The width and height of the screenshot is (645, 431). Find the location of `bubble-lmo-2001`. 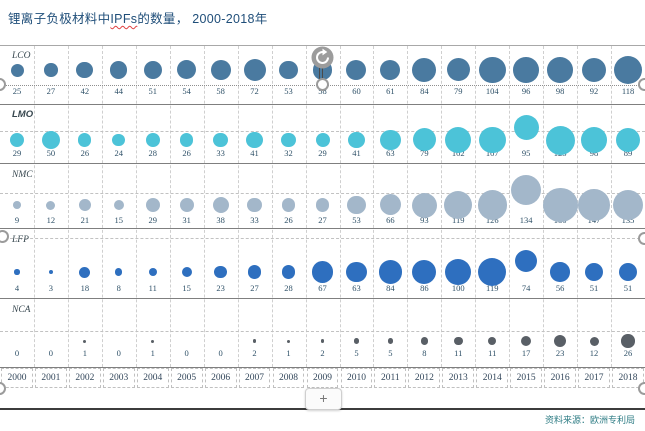

bubble-lmo-2001 is located at coordinates (51, 140).